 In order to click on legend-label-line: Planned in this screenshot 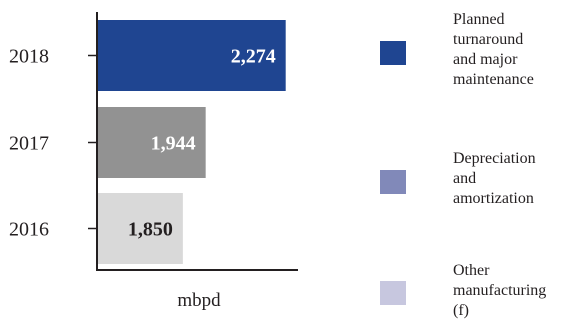, I will do `click(493, 20)`.